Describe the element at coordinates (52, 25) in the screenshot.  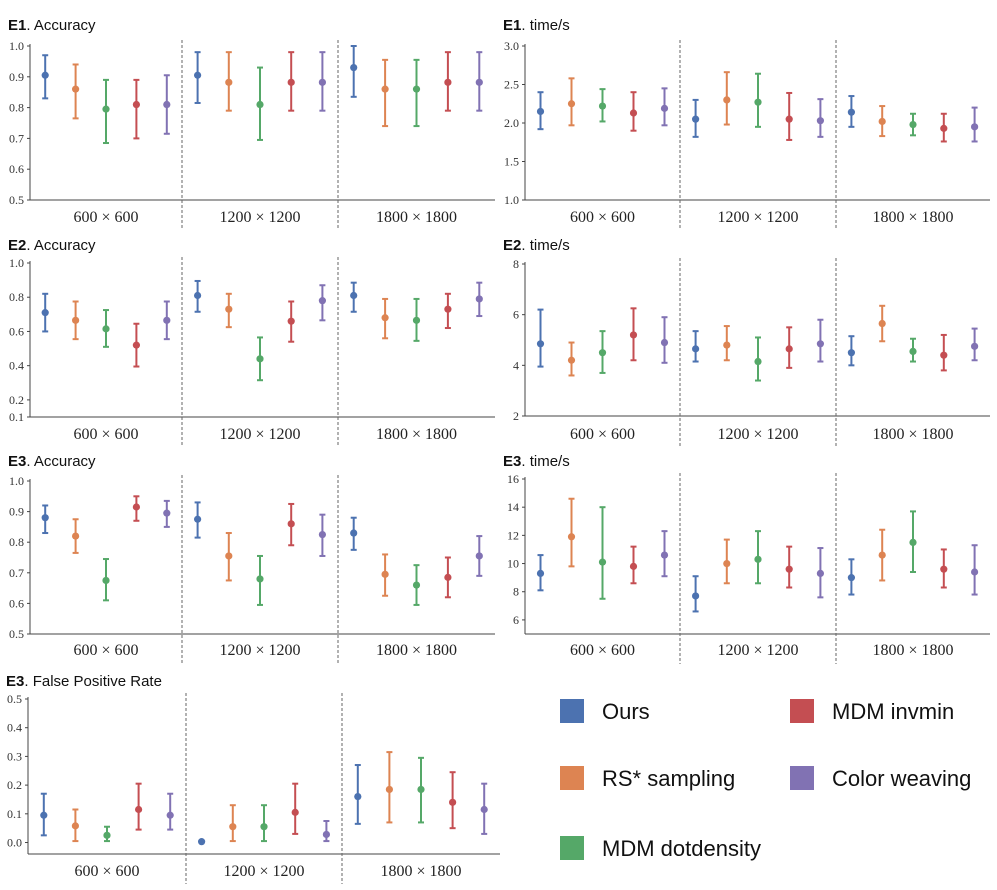
I see `panel-title: E1. Accuracy` at that location.